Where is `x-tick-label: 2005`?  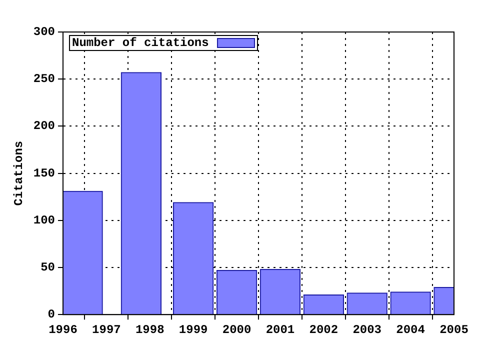 x-tick-label: 2005 is located at coordinates (454, 329).